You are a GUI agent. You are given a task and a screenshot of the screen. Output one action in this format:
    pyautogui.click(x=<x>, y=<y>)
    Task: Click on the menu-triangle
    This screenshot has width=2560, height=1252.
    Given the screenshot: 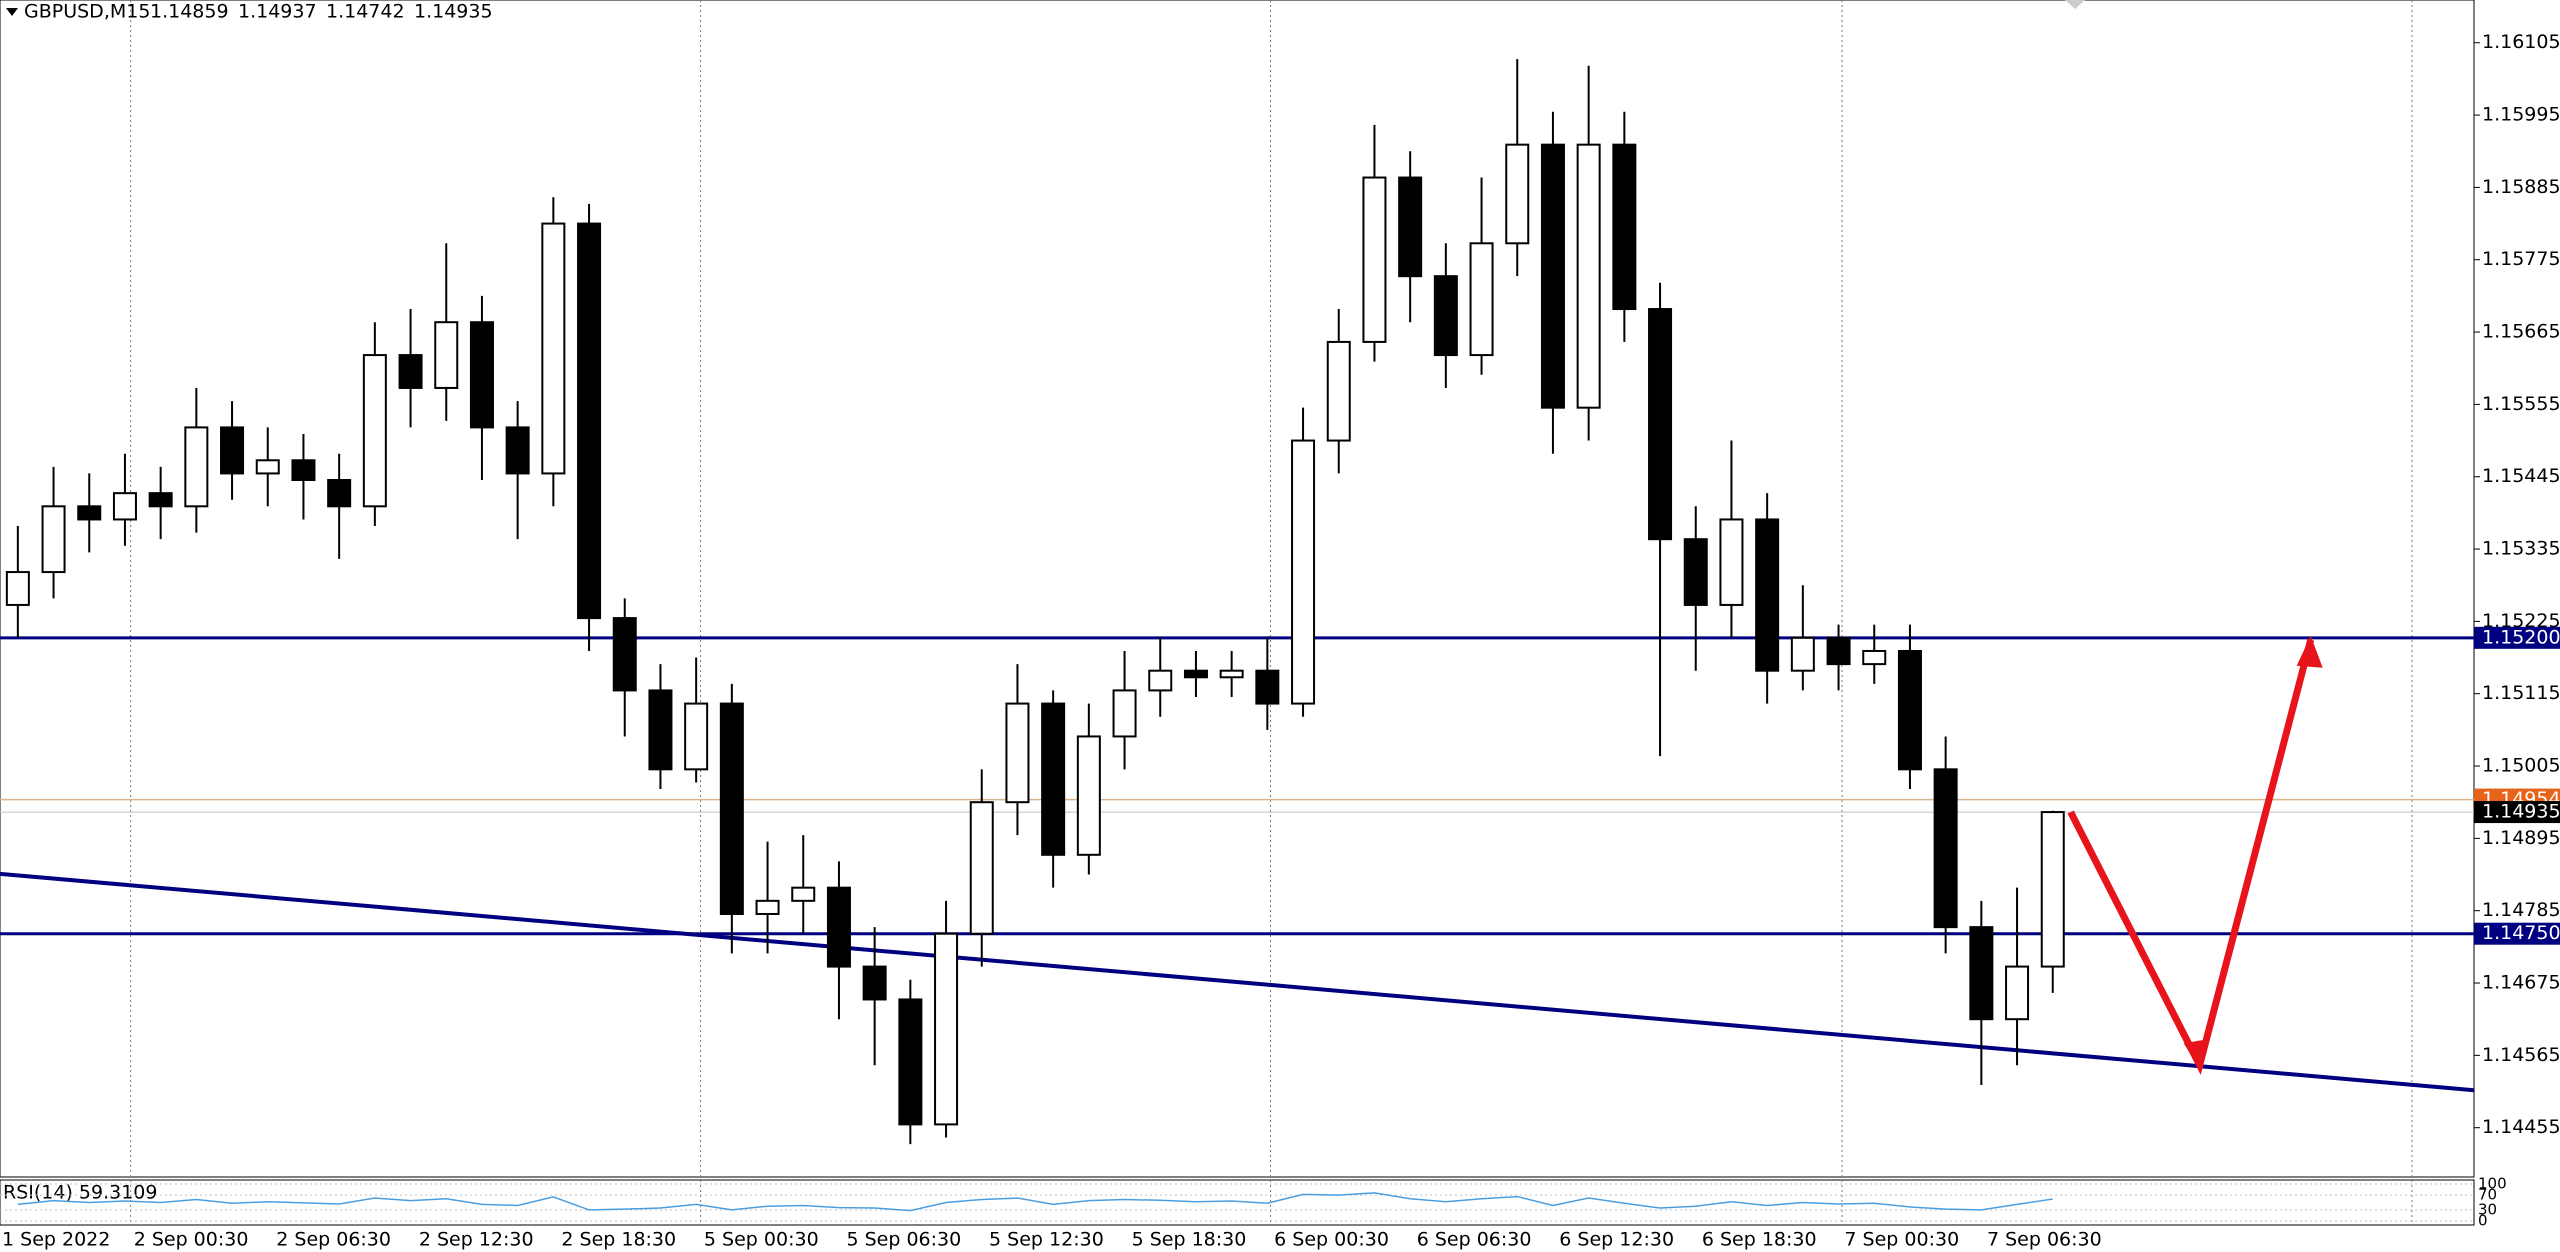 What is the action you would take?
    pyautogui.click(x=12, y=12)
    